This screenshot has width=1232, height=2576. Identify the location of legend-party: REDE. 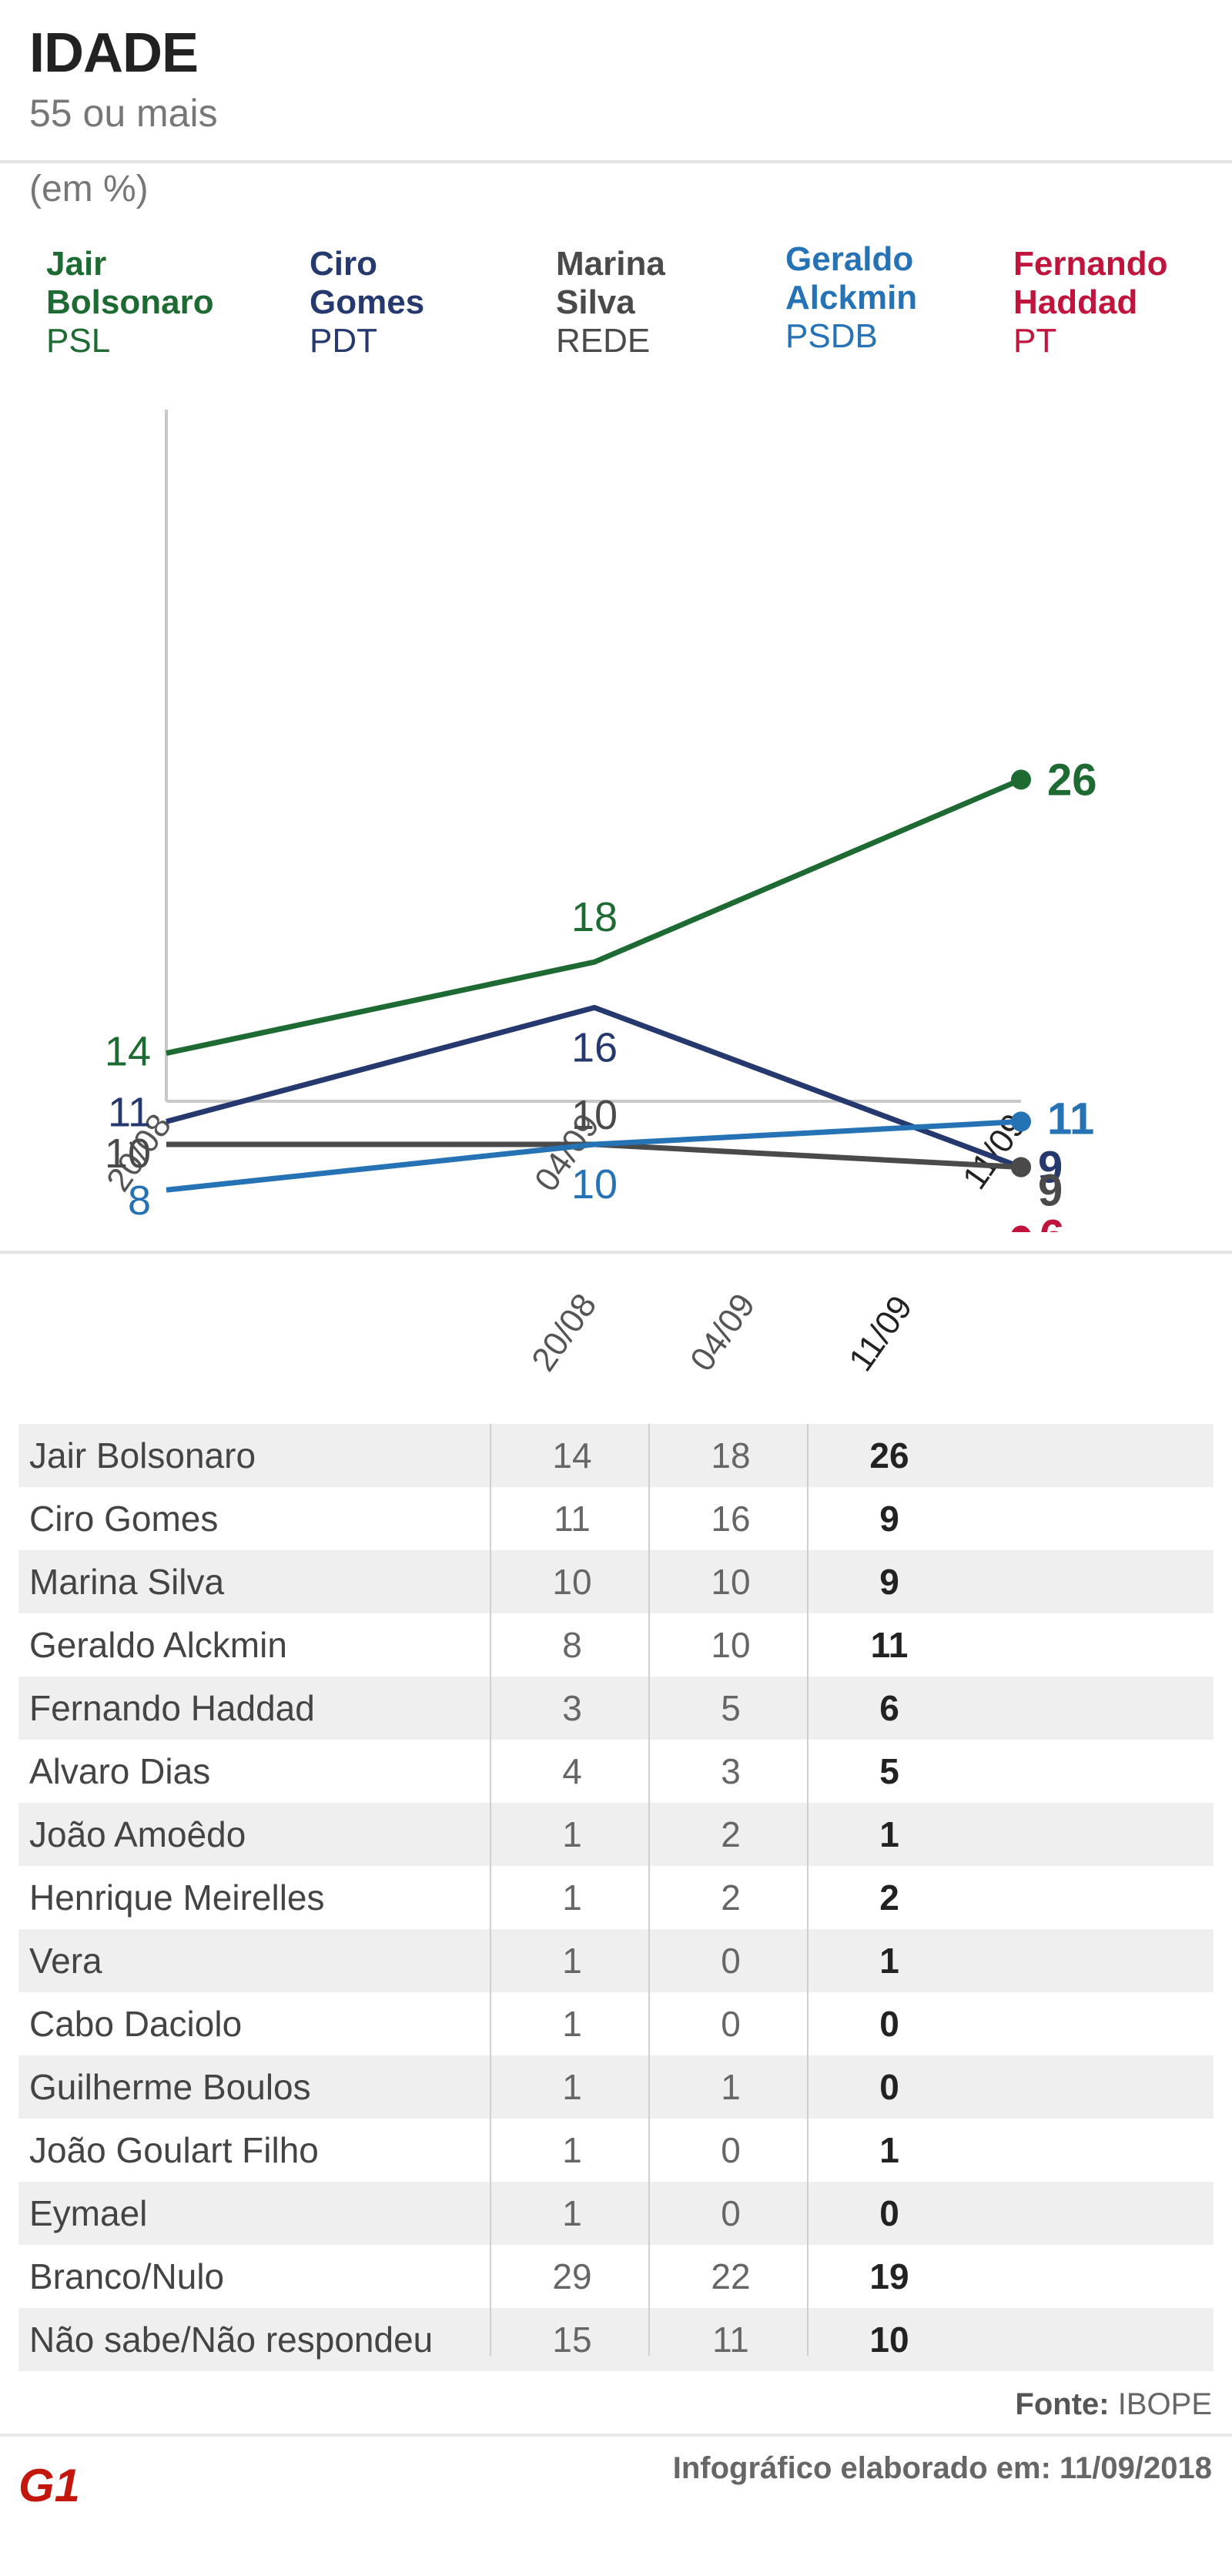
(603, 341).